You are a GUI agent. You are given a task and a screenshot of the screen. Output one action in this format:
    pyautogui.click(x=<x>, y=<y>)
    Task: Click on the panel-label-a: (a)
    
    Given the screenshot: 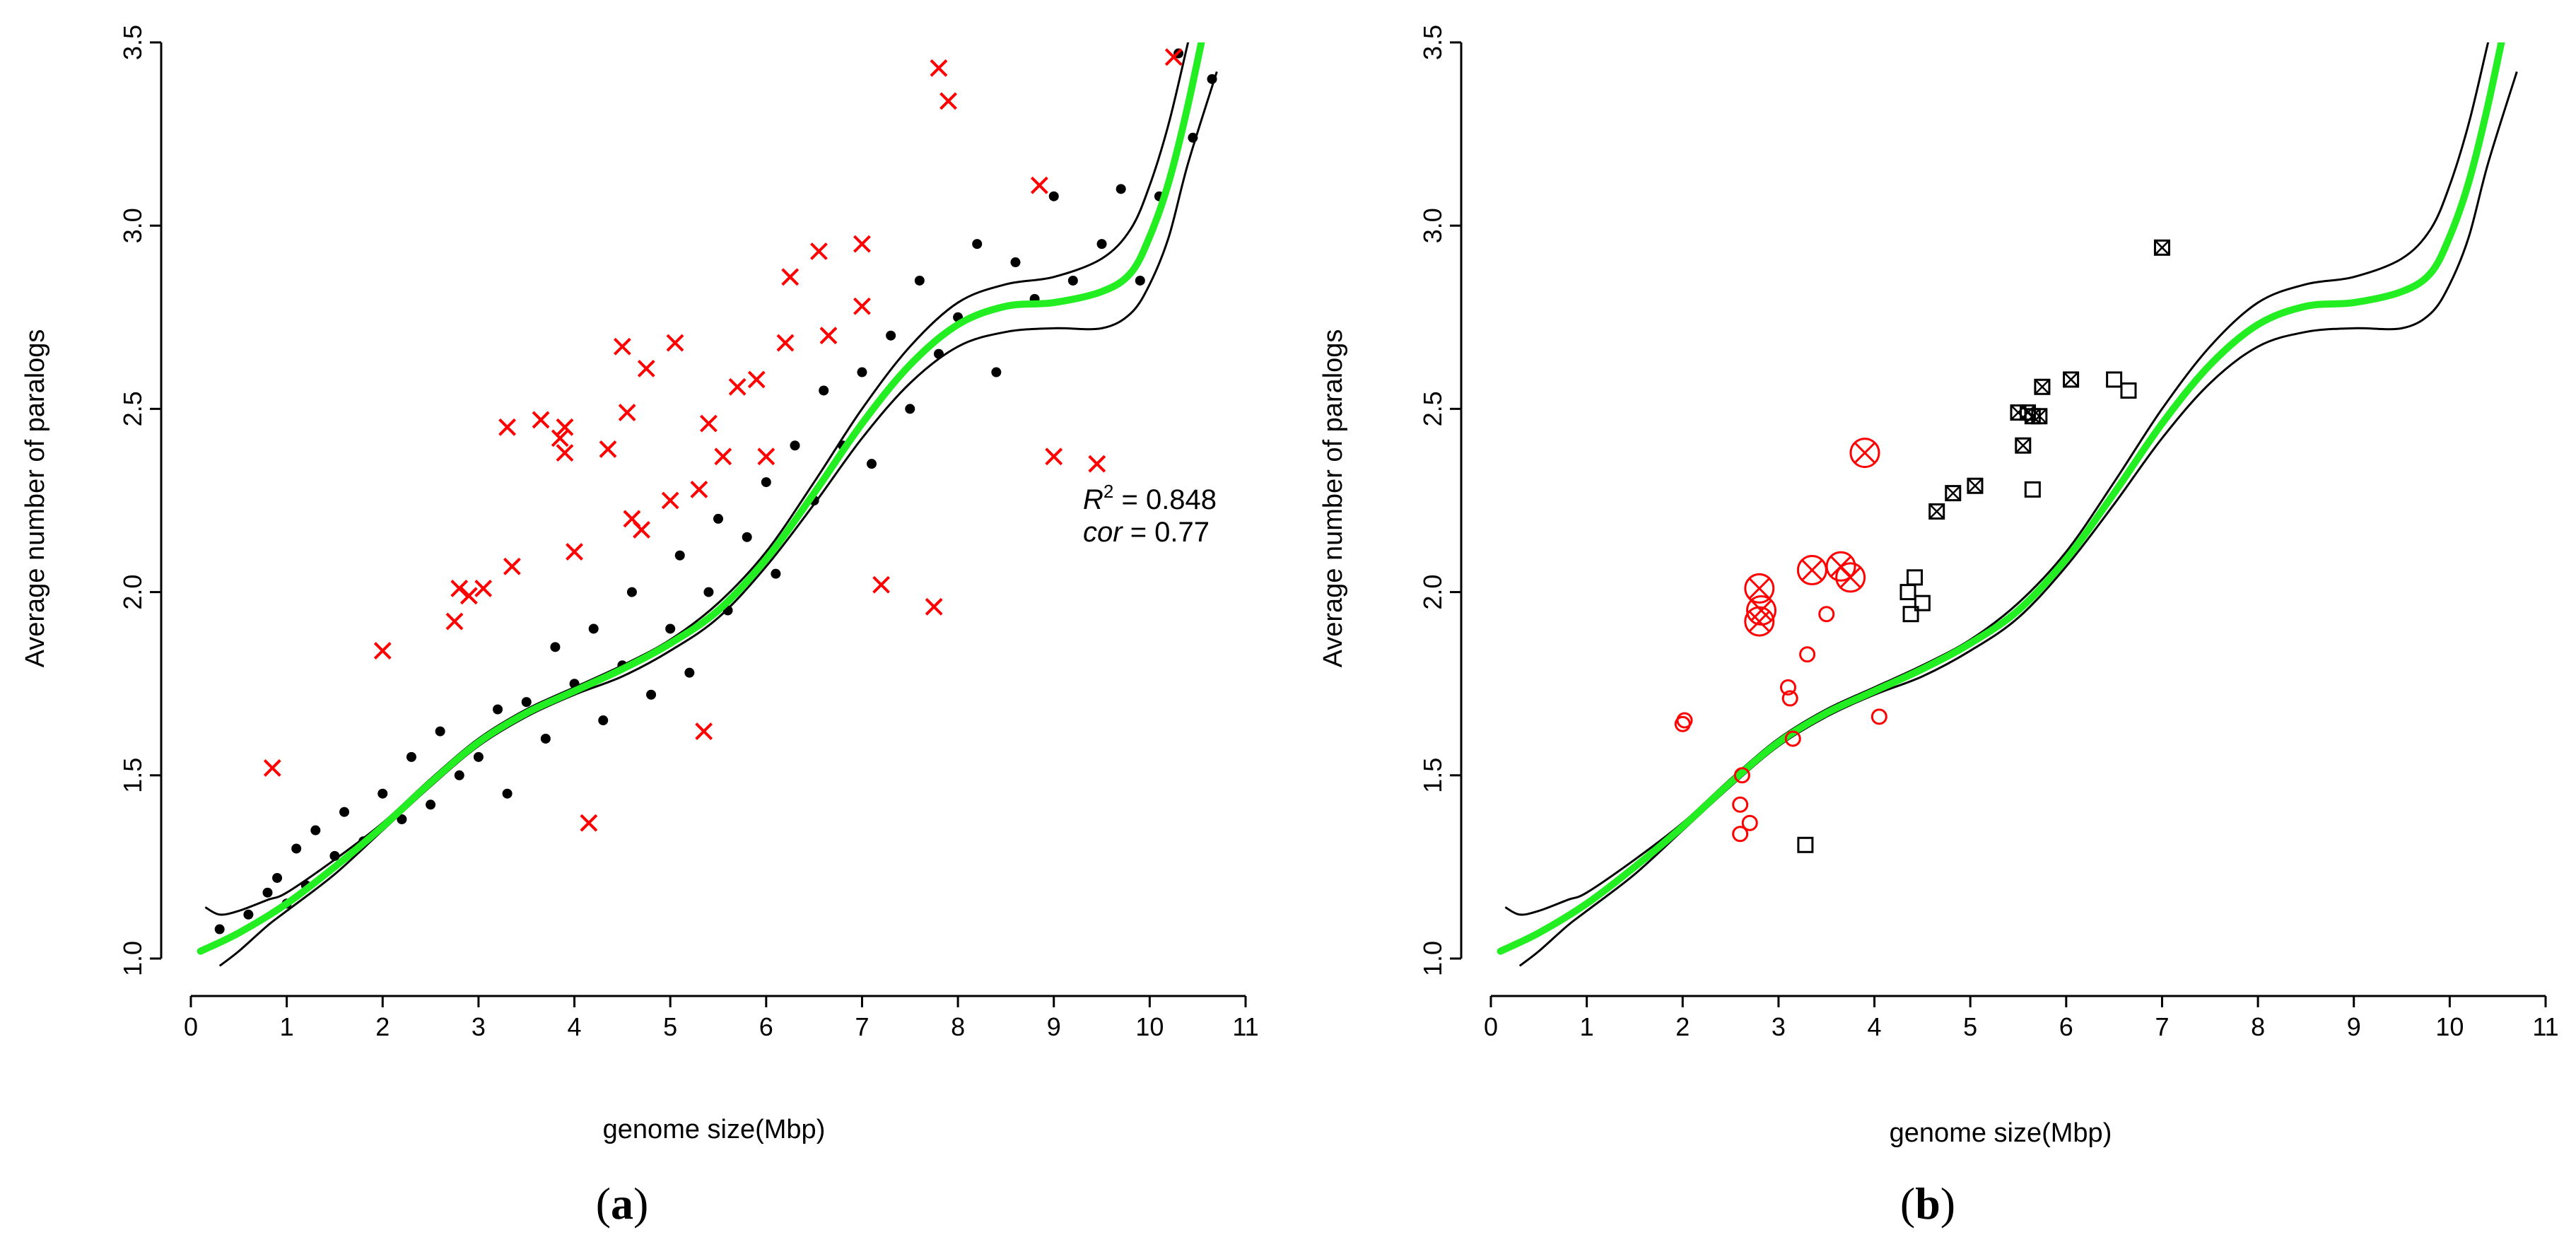 What is the action you would take?
    pyautogui.click(x=622, y=1203)
    